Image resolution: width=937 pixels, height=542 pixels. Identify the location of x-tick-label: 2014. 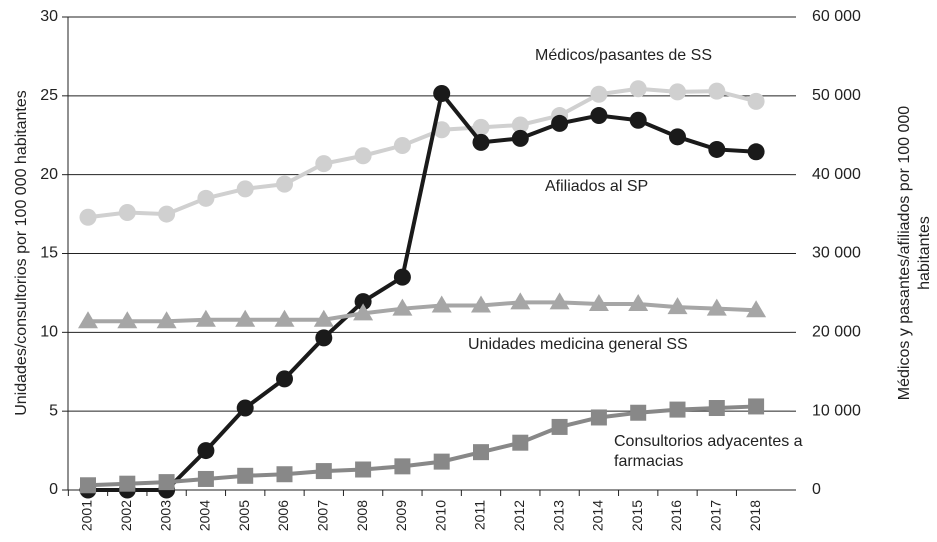
(598, 515).